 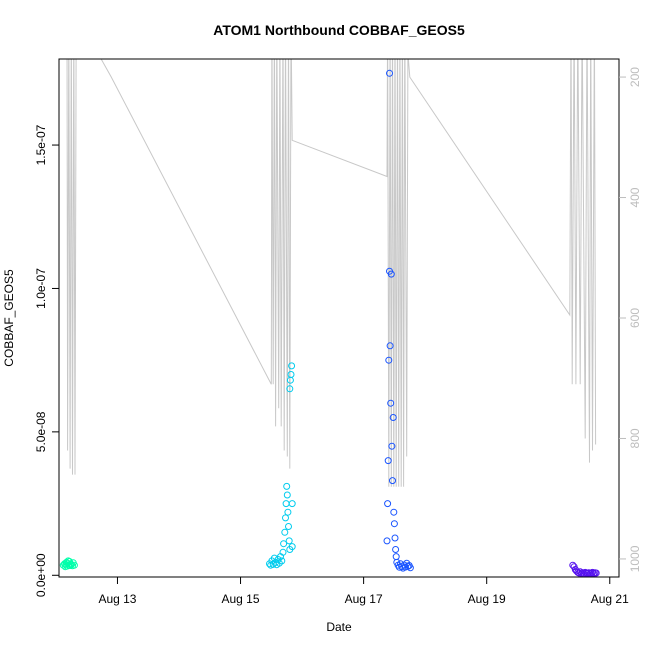 I want to click on x-axis-label: Date, so click(x=339, y=627).